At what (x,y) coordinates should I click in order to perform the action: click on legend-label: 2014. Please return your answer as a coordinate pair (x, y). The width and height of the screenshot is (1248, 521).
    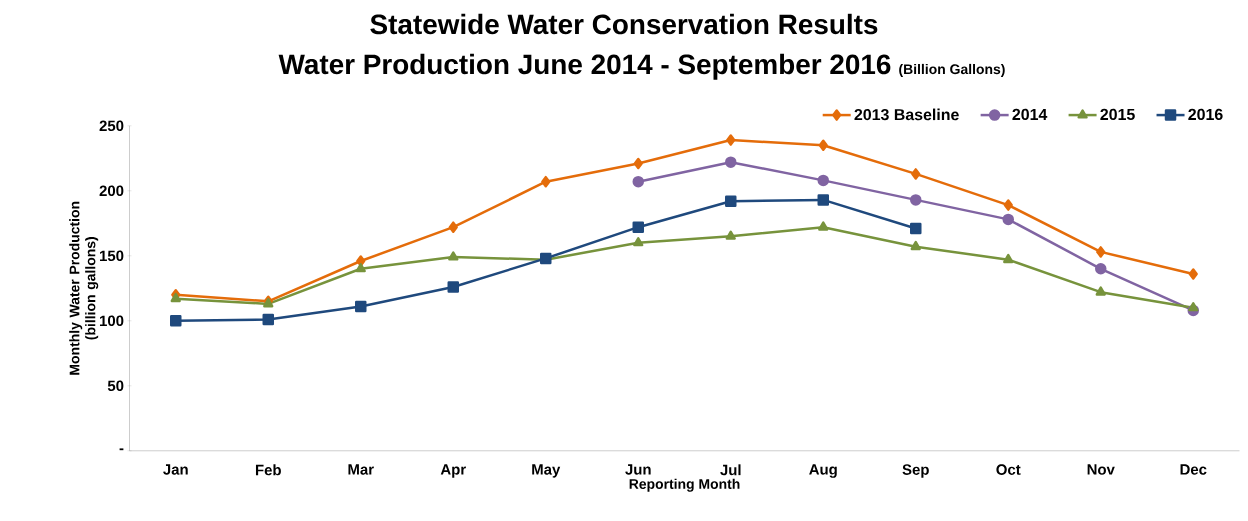
    Looking at the image, I should click on (1030, 114).